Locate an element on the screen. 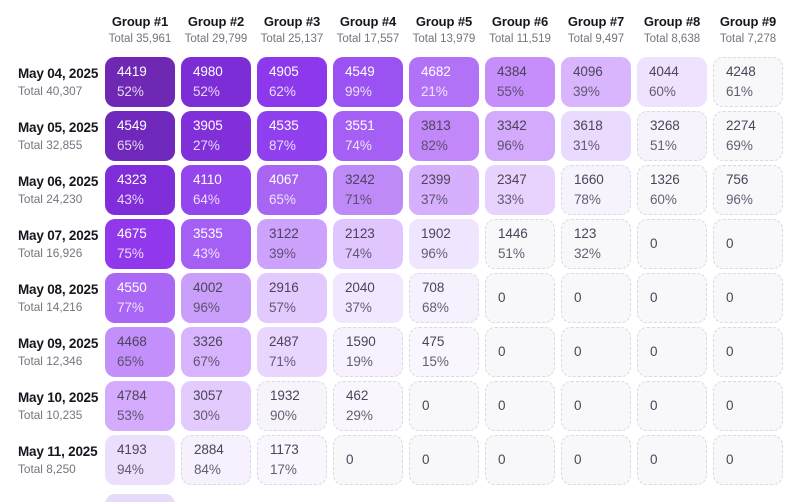  heatmap-cell: 4323 43% is located at coordinates (140, 190).